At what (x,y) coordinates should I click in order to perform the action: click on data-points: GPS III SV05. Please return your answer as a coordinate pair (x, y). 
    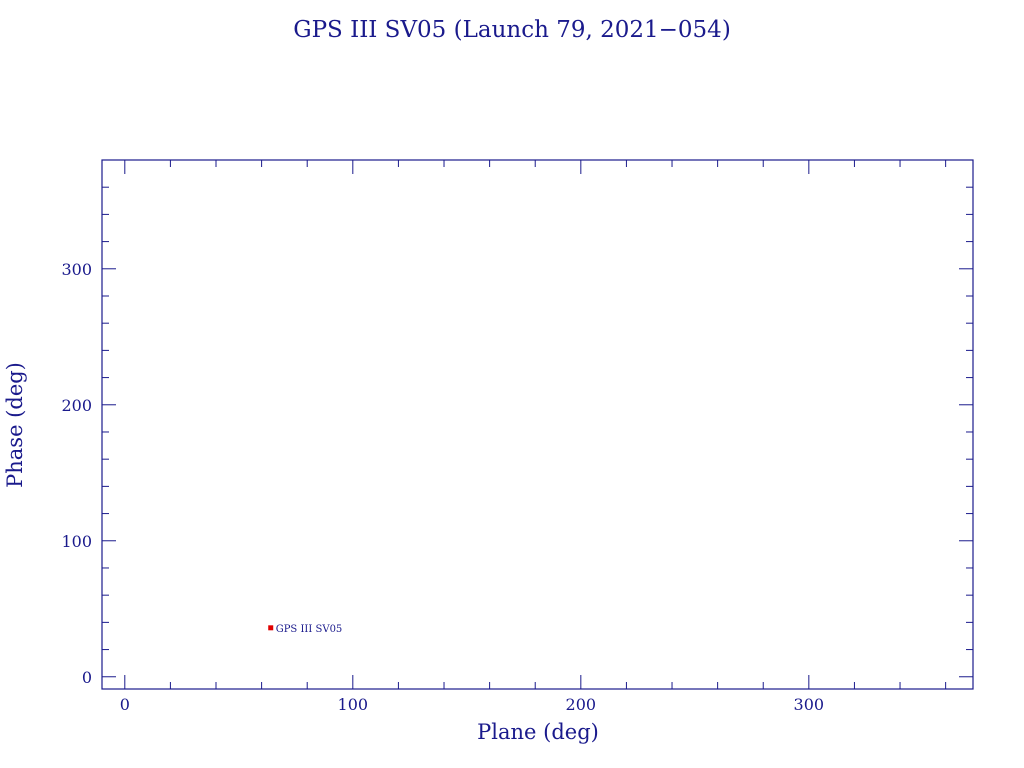
    Looking at the image, I should click on (305, 629).